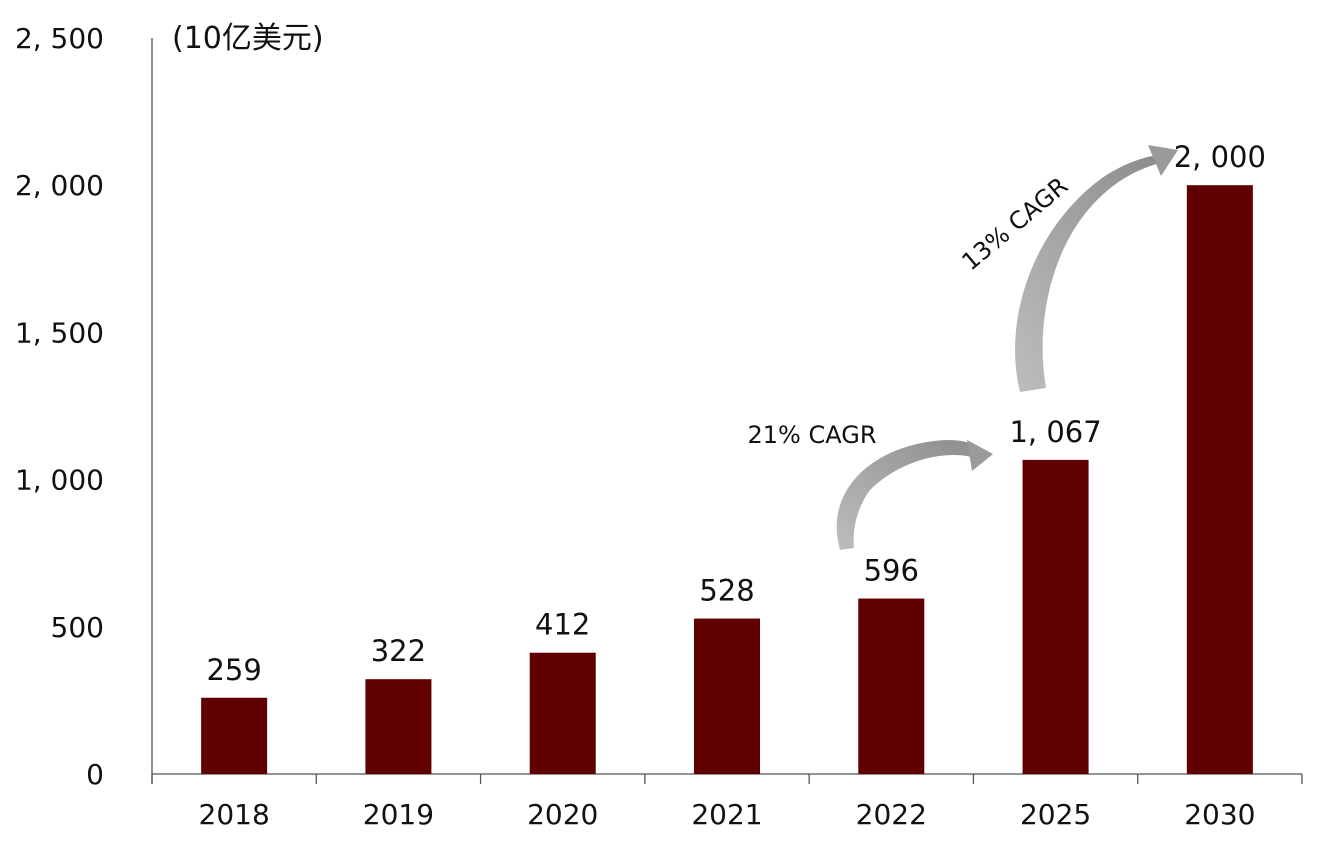 The height and width of the screenshot is (843, 1320). Describe the element at coordinates (562, 625) in the screenshot. I see `data-label-2020: 412` at that location.